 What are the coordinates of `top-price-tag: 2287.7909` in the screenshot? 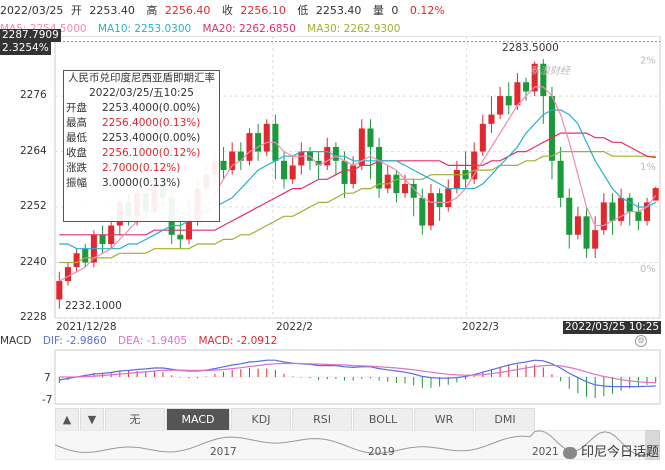 It's located at (30, 35).